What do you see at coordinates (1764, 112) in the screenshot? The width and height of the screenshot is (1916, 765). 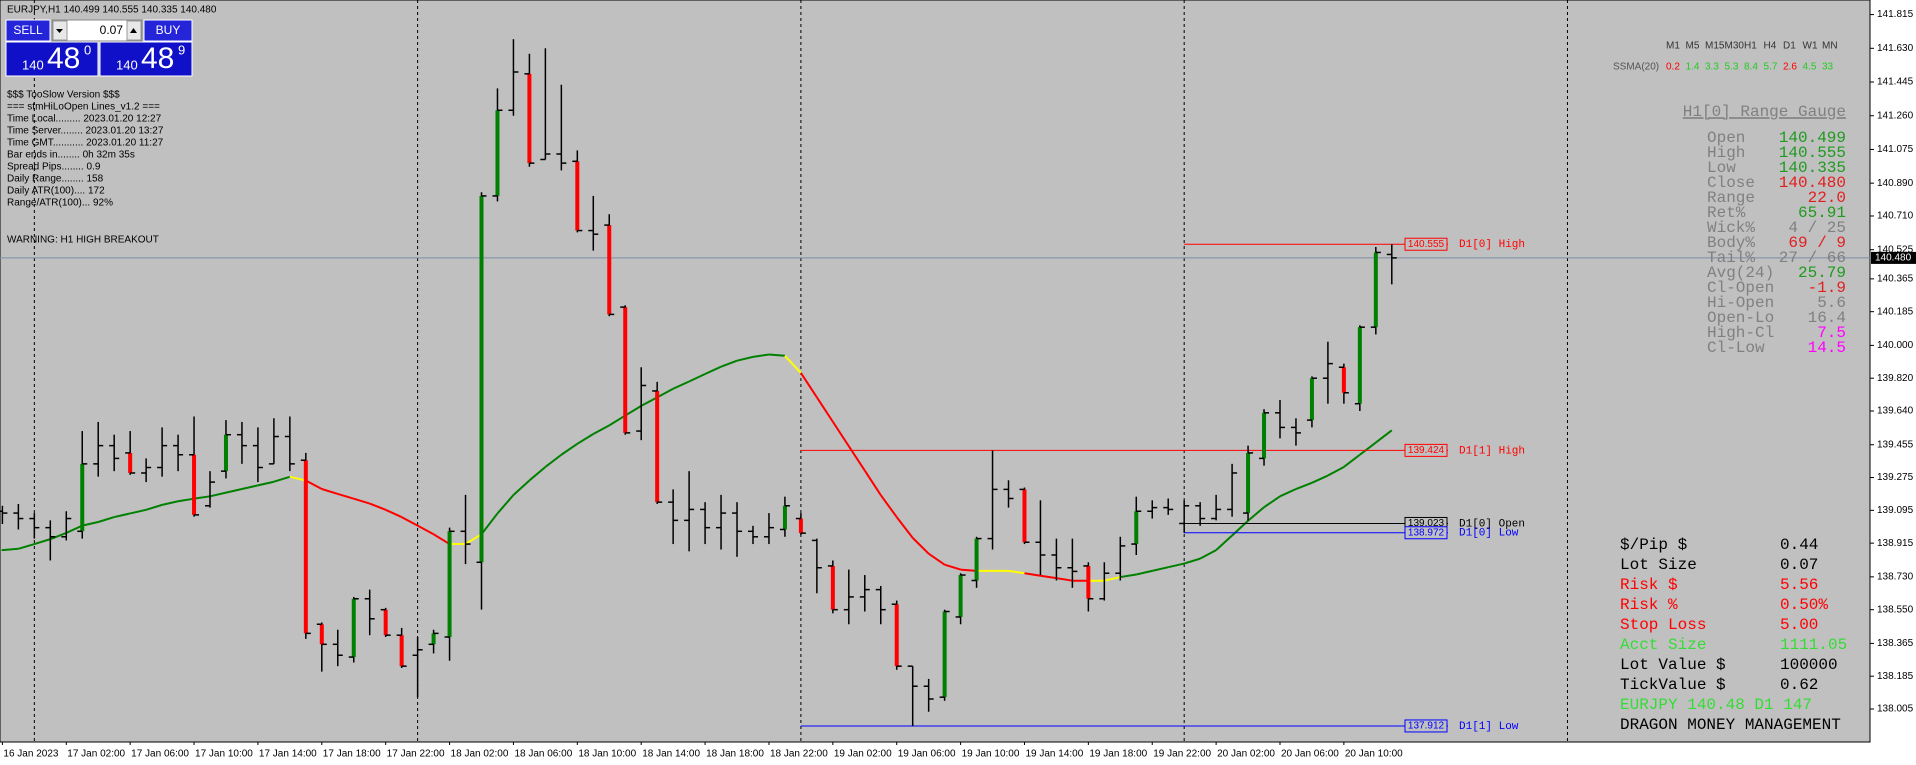 I see `gauge-title: H1[0] Range Gauge` at bounding box center [1764, 112].